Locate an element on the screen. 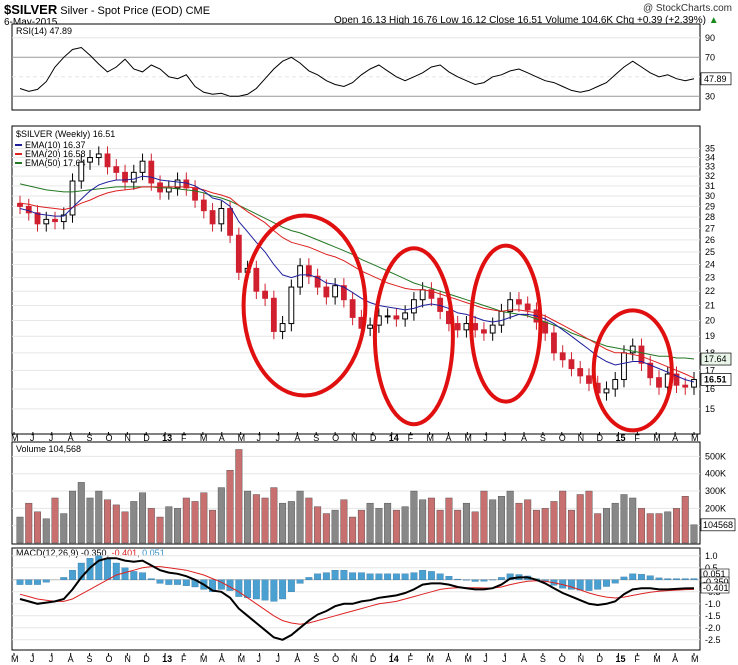 This screenshot has height=665, width=738. legend-label: EMA(20) 16.58 is located at coordinates (55, 154).